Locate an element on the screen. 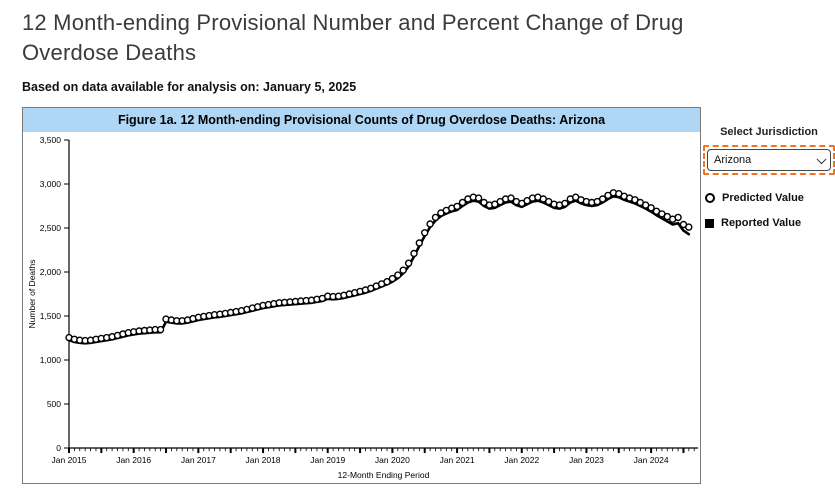  svg-text: Jan 2023 is located at coordinates (586, 460).